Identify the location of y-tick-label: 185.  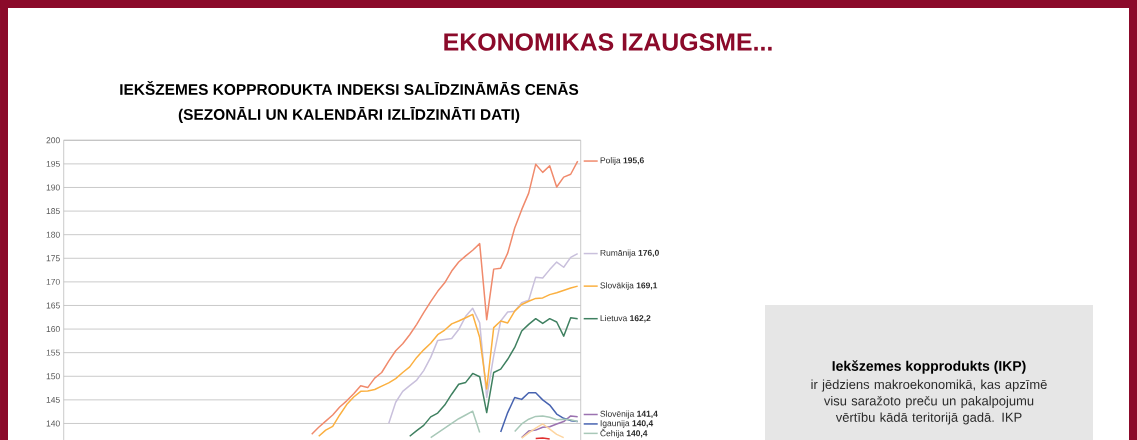
(53, 211).